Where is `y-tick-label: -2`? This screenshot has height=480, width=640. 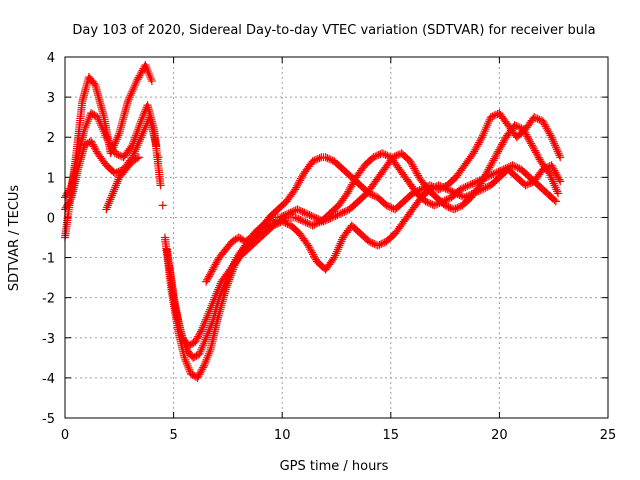
y-tick-label: -2 is located at coordinates (48, 299).